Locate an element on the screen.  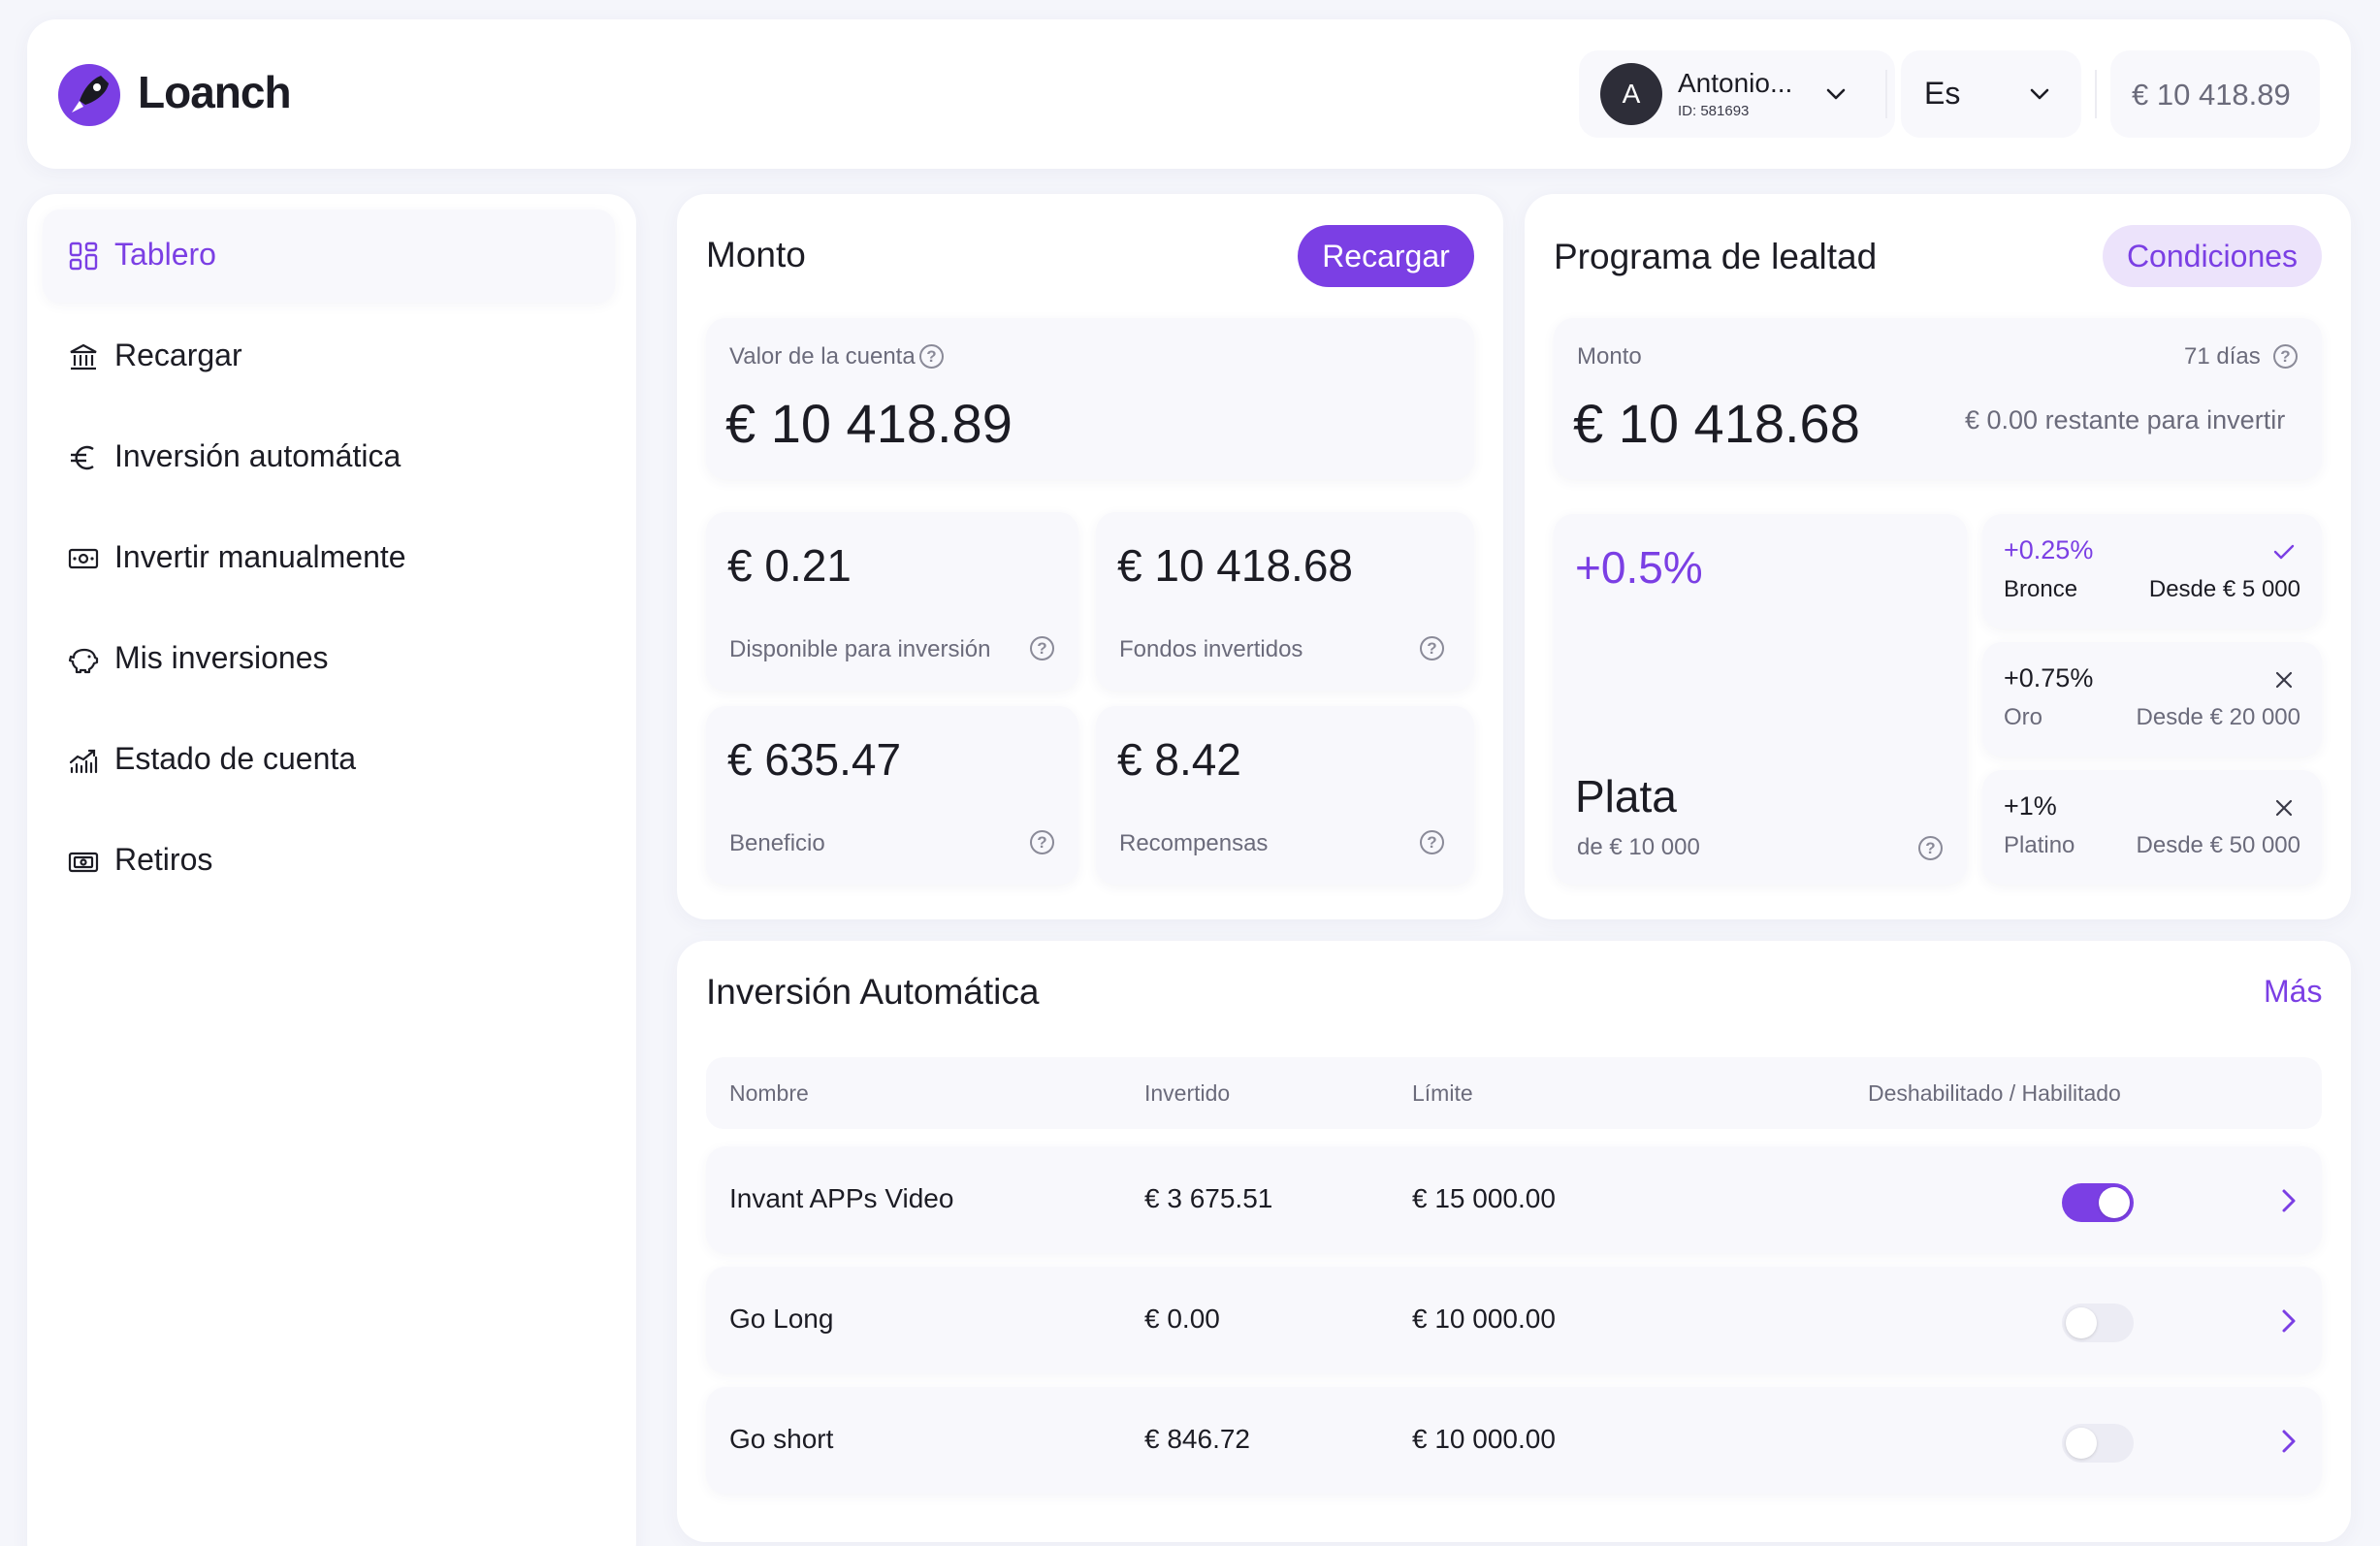
card-title: Monto is located at coordinates (756, 254).